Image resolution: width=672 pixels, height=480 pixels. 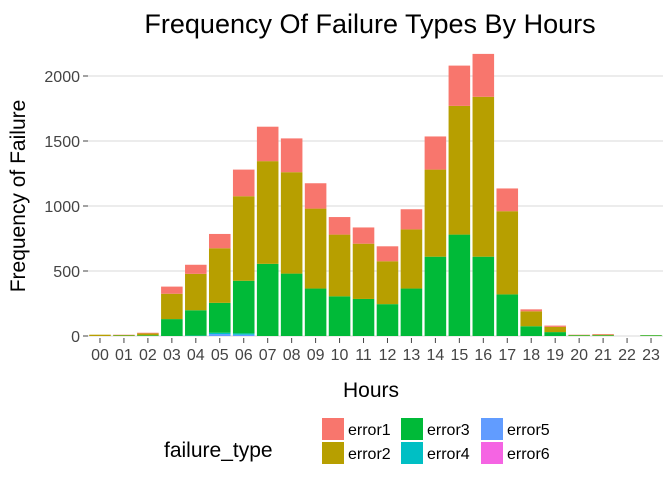 What do you see at coordinates (528, 454) in the screenshot?
I see `legend-label-error6: error6` at bounding box center [528, 454].